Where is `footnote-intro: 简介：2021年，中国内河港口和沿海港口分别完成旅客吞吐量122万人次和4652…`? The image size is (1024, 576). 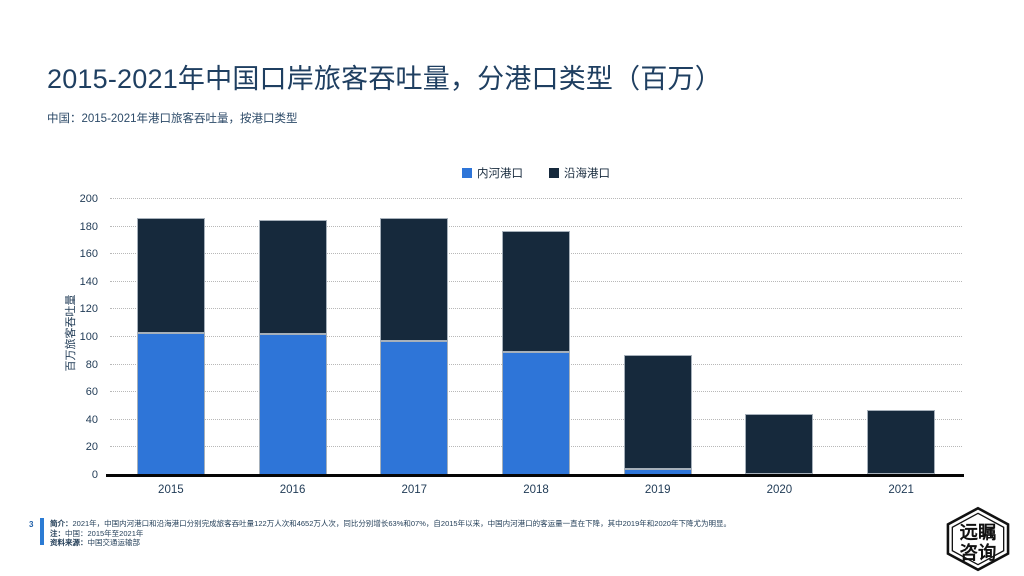 footnote-intro: 简介：2021年，中国内河港口和沿海港口分别完成旅客吞吐量122万人次和4652… is located at coordinates (490, 524).